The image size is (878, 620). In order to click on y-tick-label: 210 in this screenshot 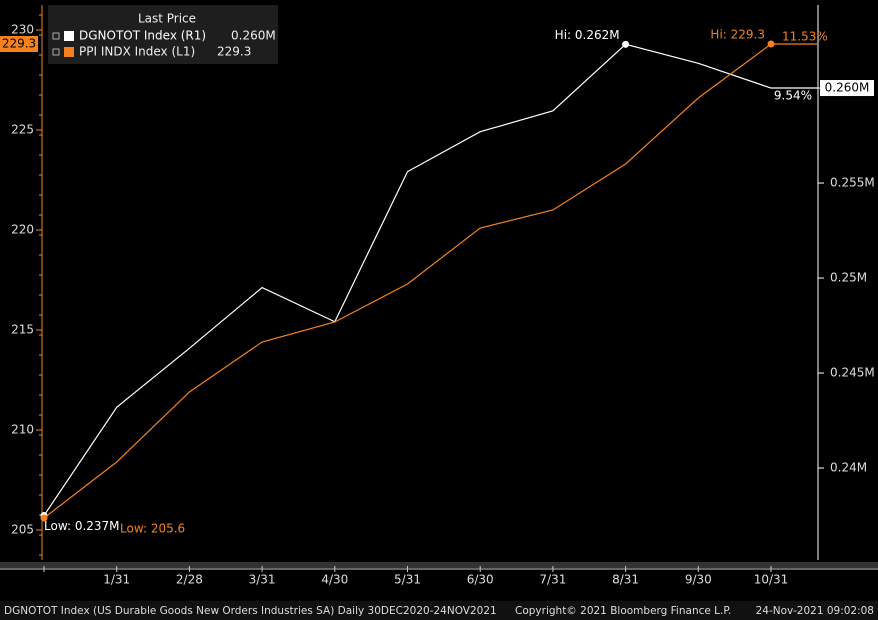, I will do `click(22, 430)`.